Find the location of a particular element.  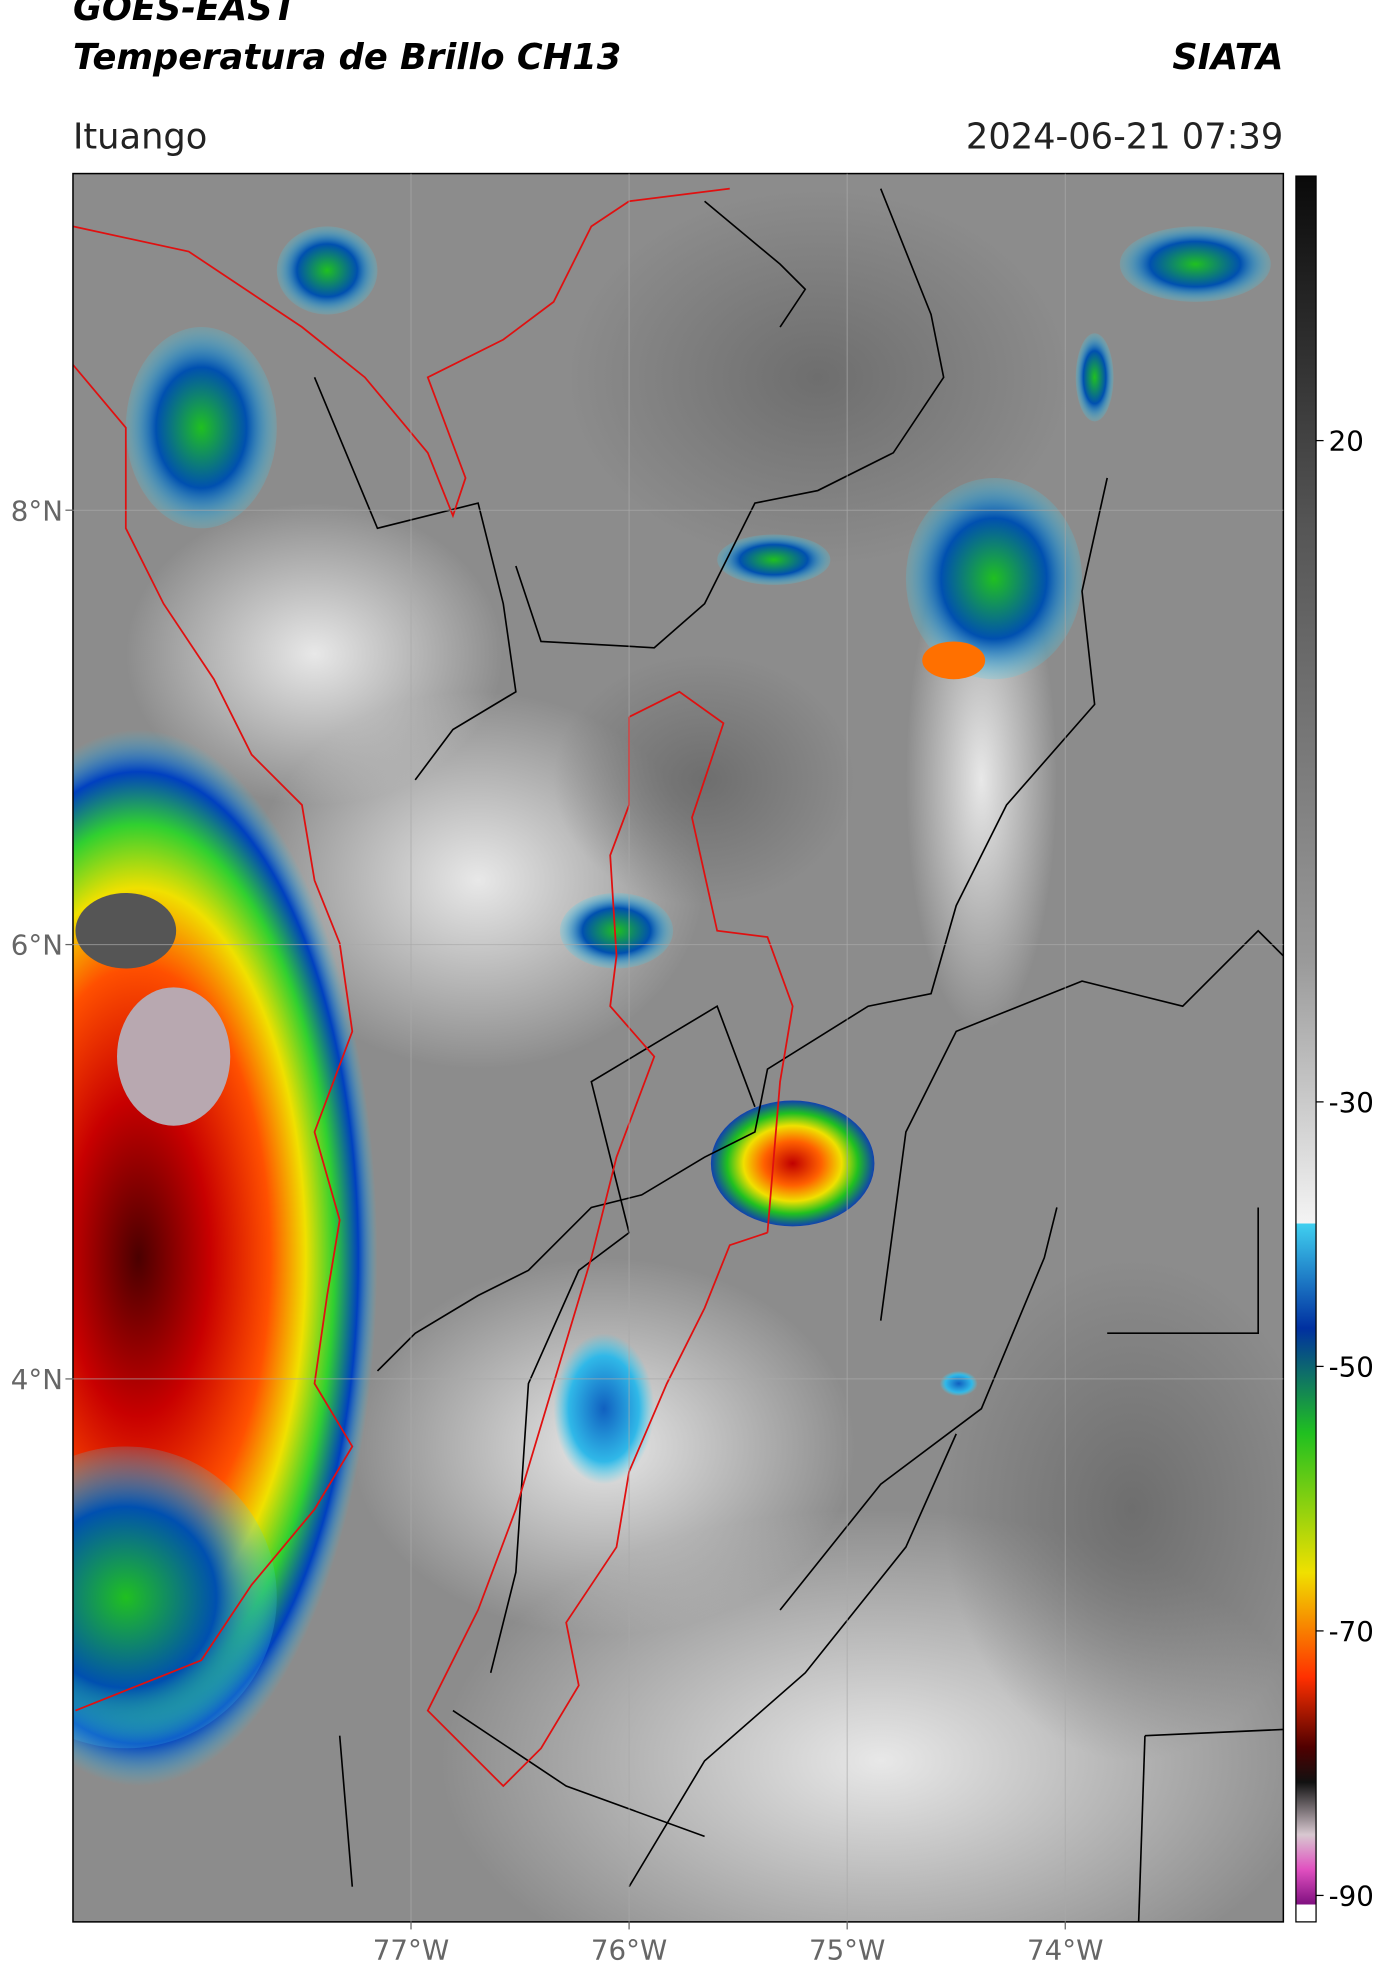

timestamp: 2024-06-21 07:39 is located at coordinates (1124, 136).